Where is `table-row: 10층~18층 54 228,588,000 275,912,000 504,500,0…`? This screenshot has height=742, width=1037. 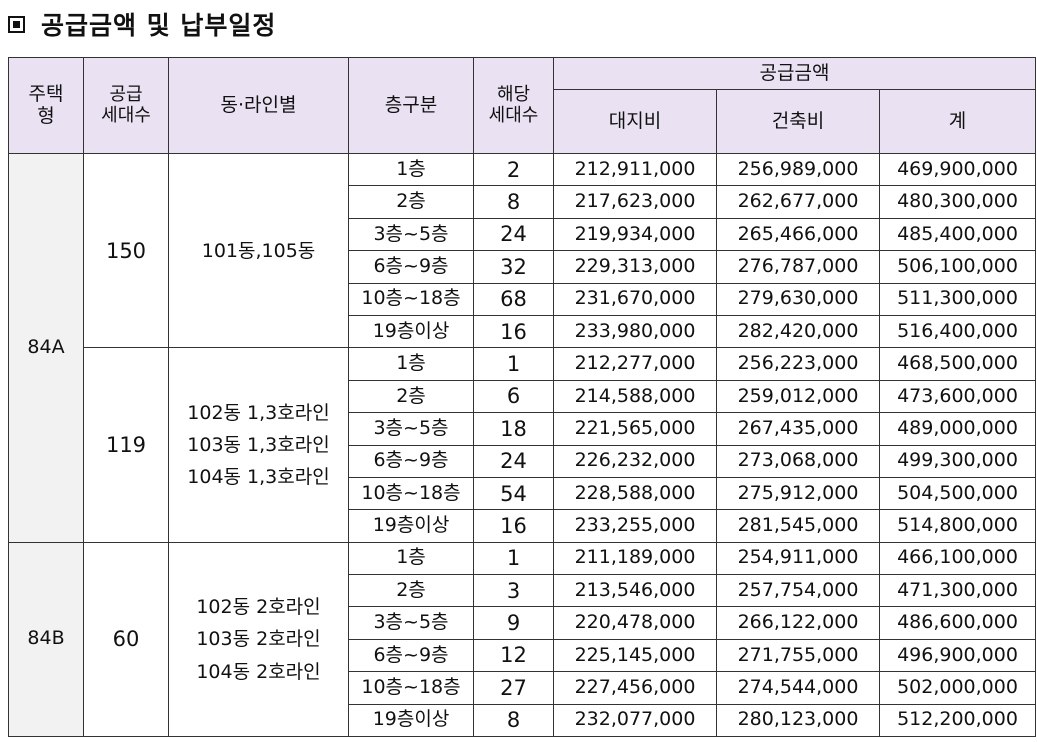
table-row: 10층~18층 54 228,588,000 275,912,000 504,500,0… is located at coordinates (522, 493).